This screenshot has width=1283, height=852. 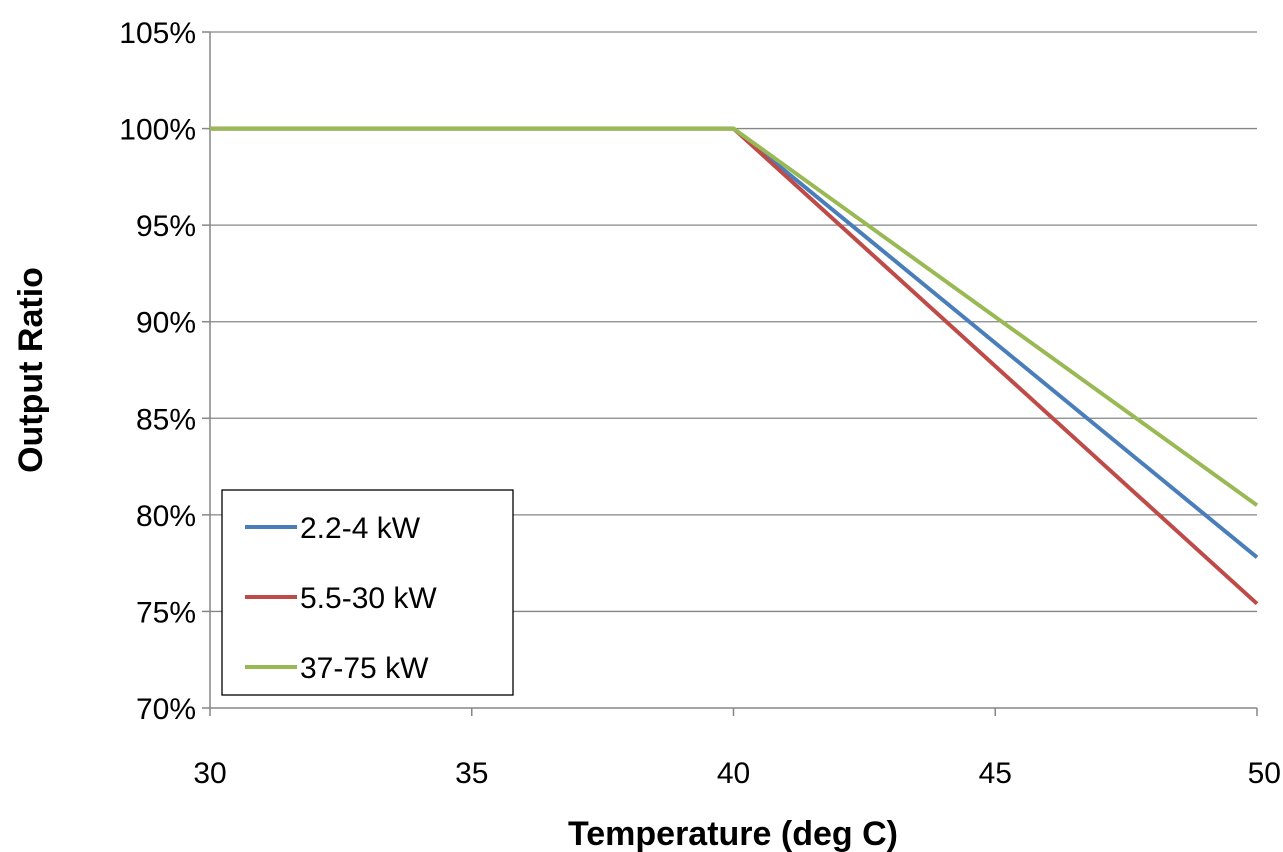 I want to click on legend: 2.2-4 kW 5.5-30 kW 37-75 kW, so click(x=367, y=592).